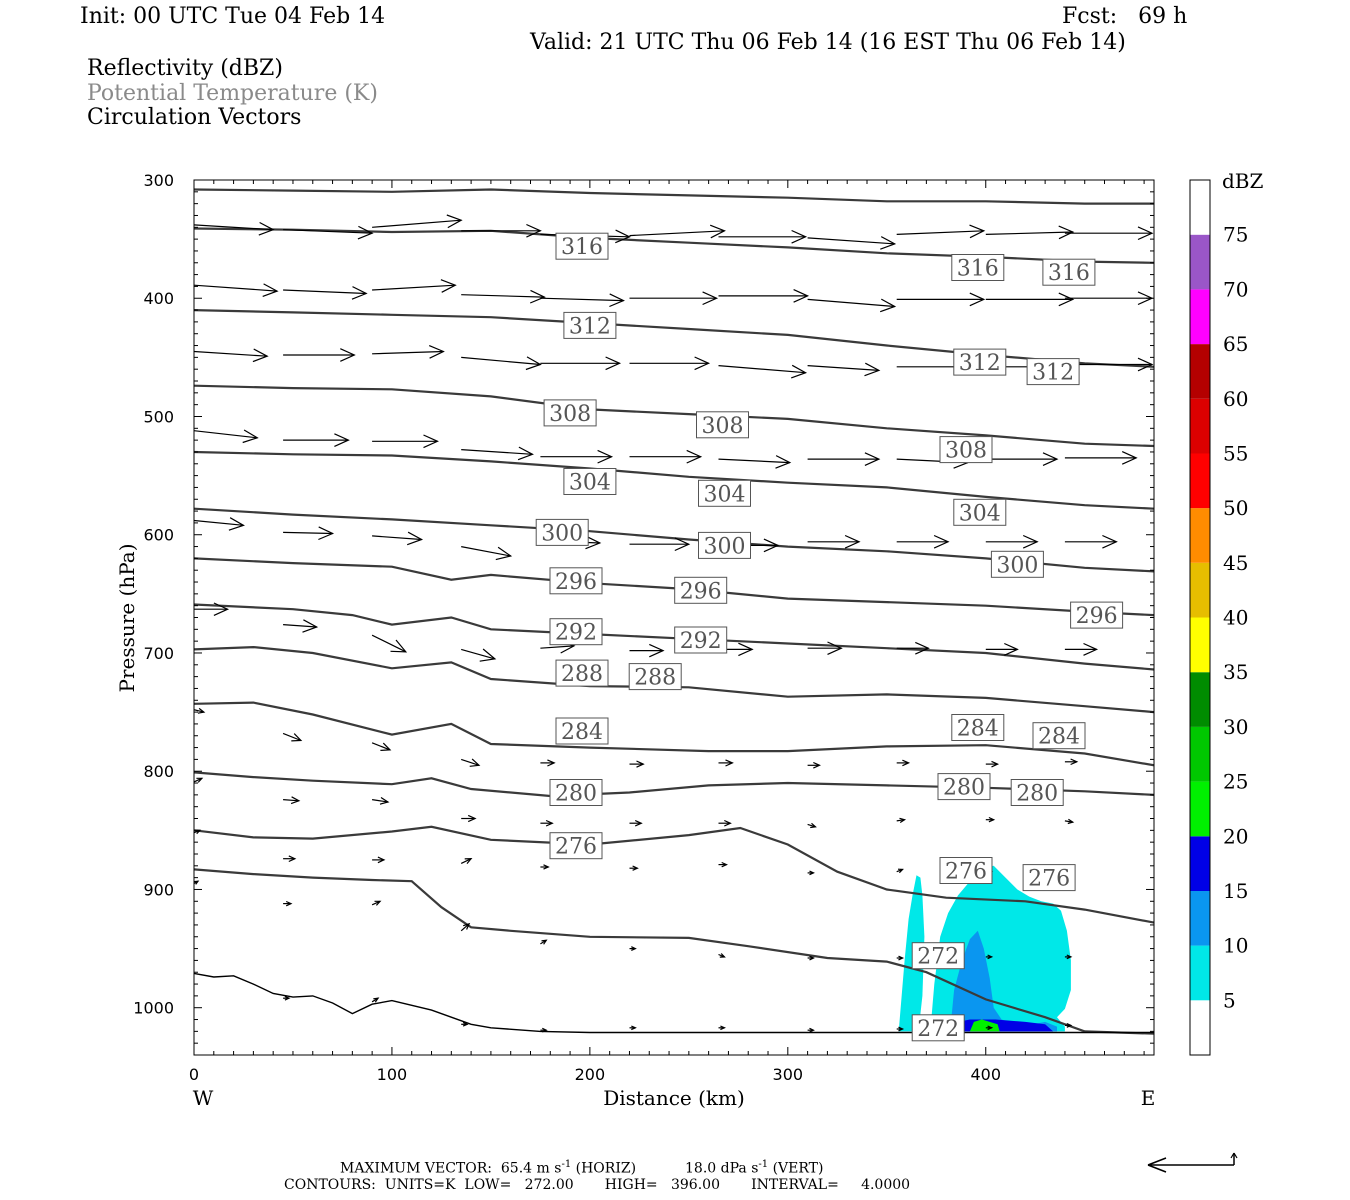  What do you see at coordinates (938, 1028) in the screenshot?
I see `contour-label: 272` at bounding box center [938, 1028].